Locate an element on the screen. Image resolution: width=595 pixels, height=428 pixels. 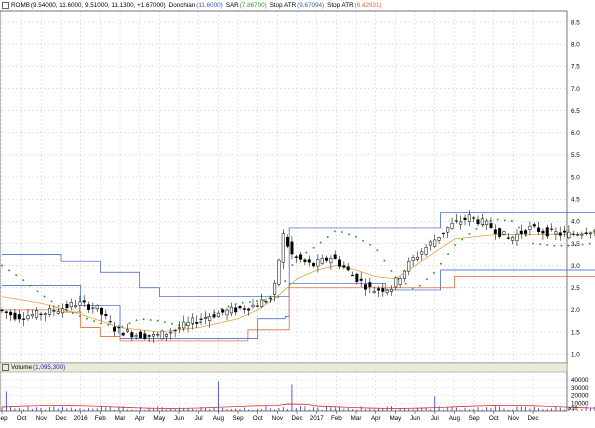
volume-tick-label: 30000 is located at coordinates (580, 388).